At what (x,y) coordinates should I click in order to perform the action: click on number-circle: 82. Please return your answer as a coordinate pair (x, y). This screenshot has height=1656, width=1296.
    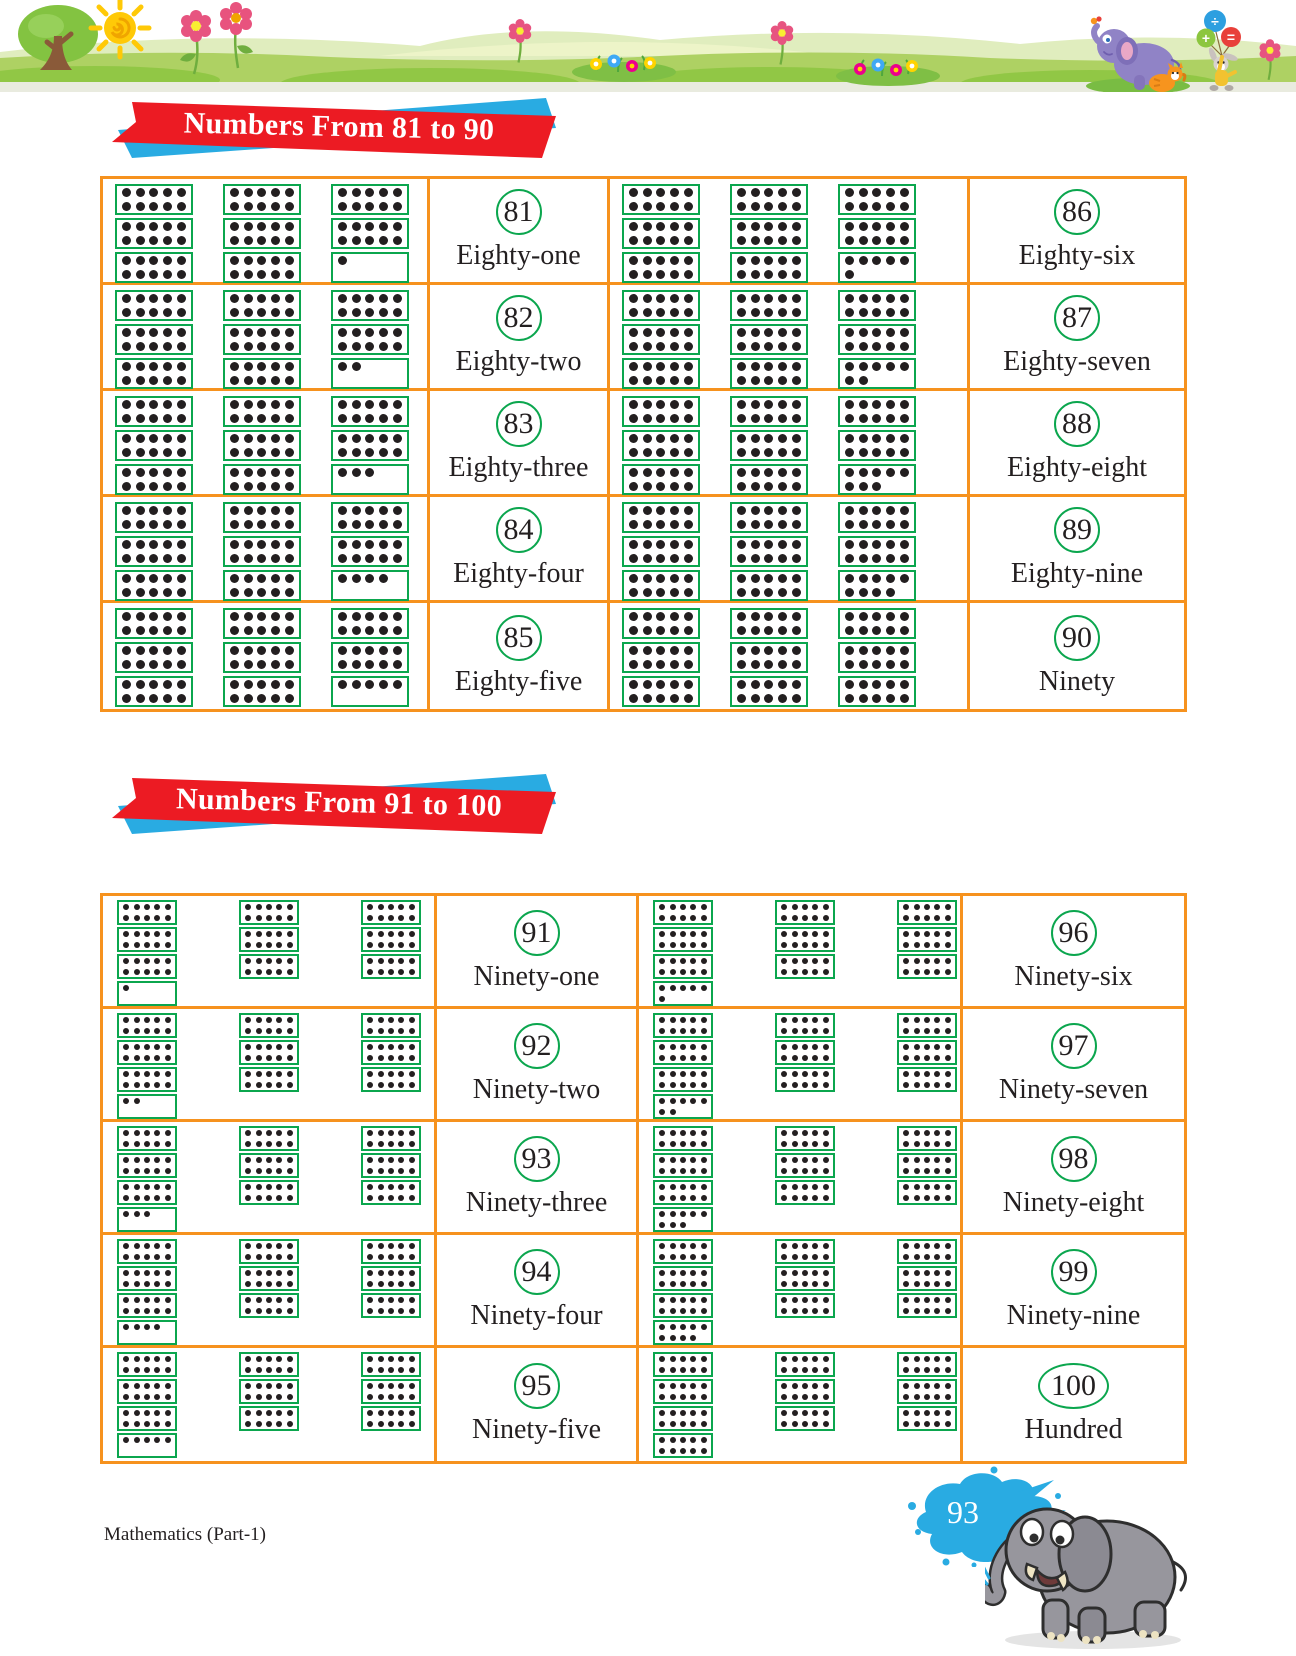
    Looking at the image, I should click on (518, 318).